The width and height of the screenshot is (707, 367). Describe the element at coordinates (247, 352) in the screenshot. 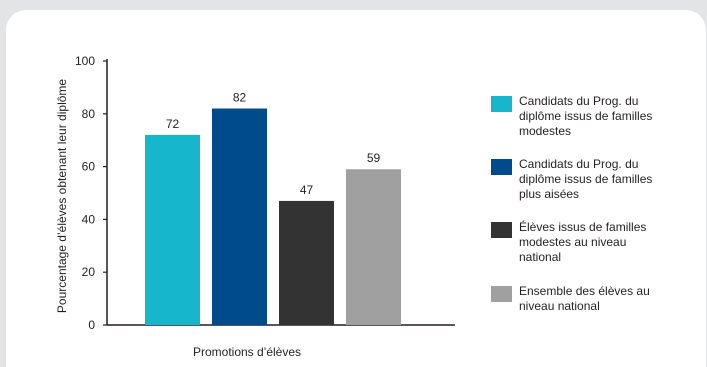

I see `x-axis-title: Promotions d’élèves` at that location.